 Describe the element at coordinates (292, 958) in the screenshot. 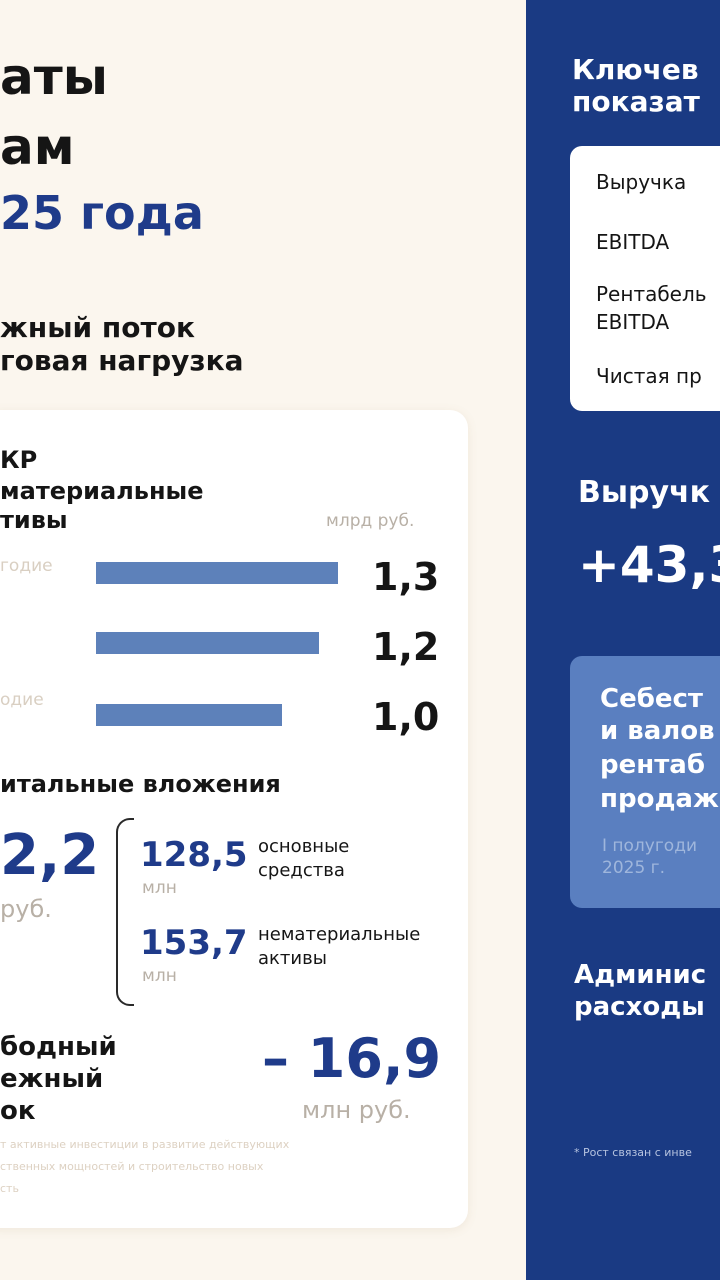

I see `capex-item-label-2b: активы` at that location.